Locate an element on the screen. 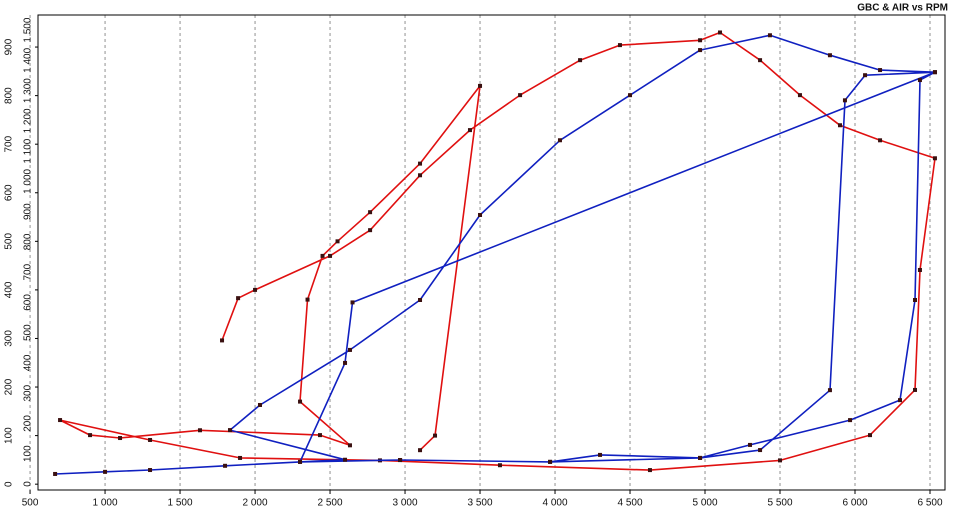 The width and height of the screenshot is (960, 511). y2-tick-label: 100 is located at coordinates (28, 453).